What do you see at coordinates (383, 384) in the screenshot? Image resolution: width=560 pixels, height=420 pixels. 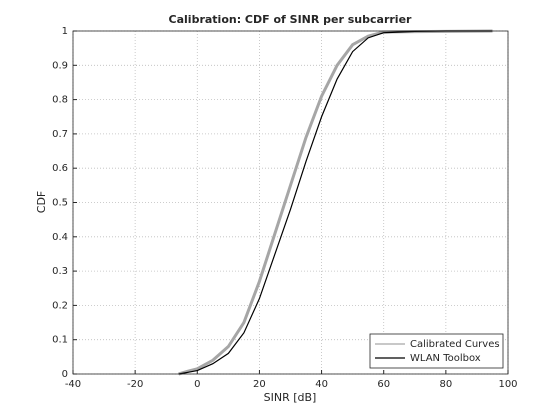 I see `x-tick-label: 60` at bounding box center [383, 384].